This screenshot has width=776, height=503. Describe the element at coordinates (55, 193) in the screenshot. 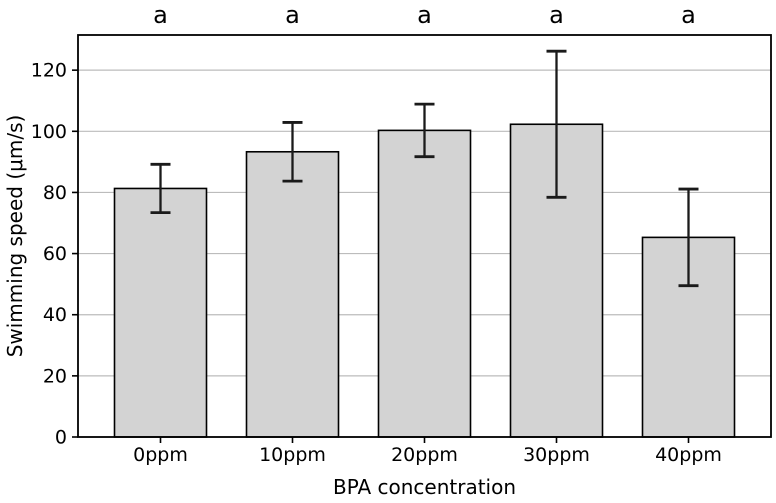

I see `y-tick-label: 80` at that location.